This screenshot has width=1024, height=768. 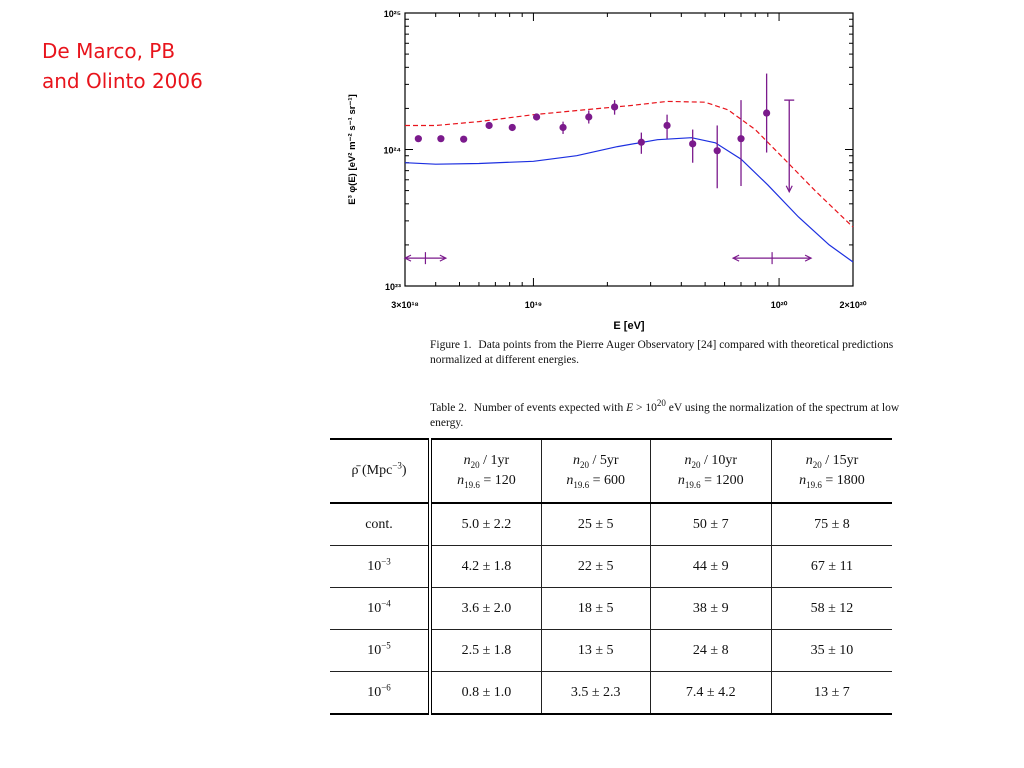 What do you see at coordinates (397, 465) in the screenshot?
I see `header-density-exp: −3` at bounding box center [397, 465].